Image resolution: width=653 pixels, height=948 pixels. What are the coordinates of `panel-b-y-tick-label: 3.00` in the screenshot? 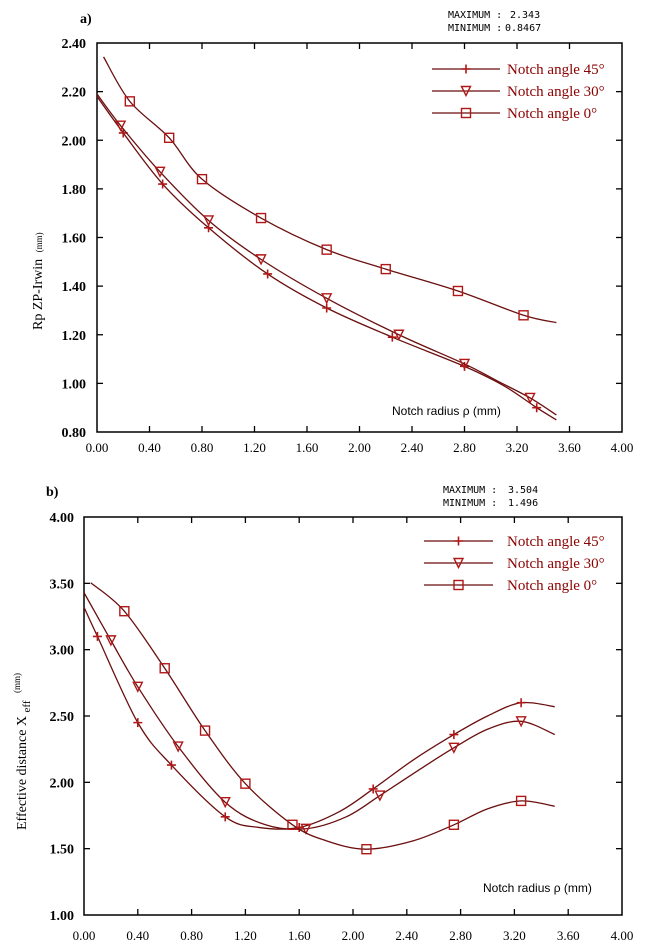 It's located at (62, 651).